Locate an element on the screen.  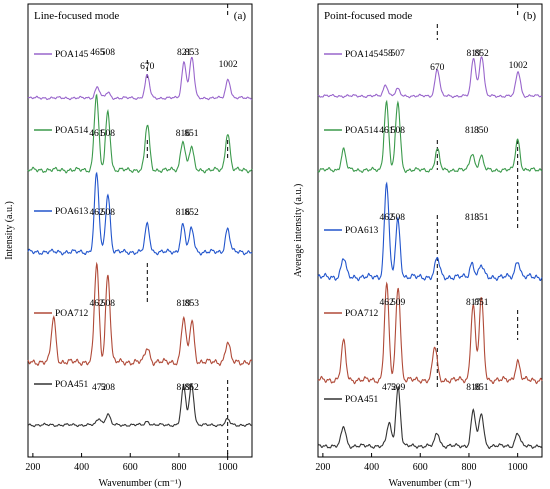
peak-label: 821 is located at coordinates (184, 53).